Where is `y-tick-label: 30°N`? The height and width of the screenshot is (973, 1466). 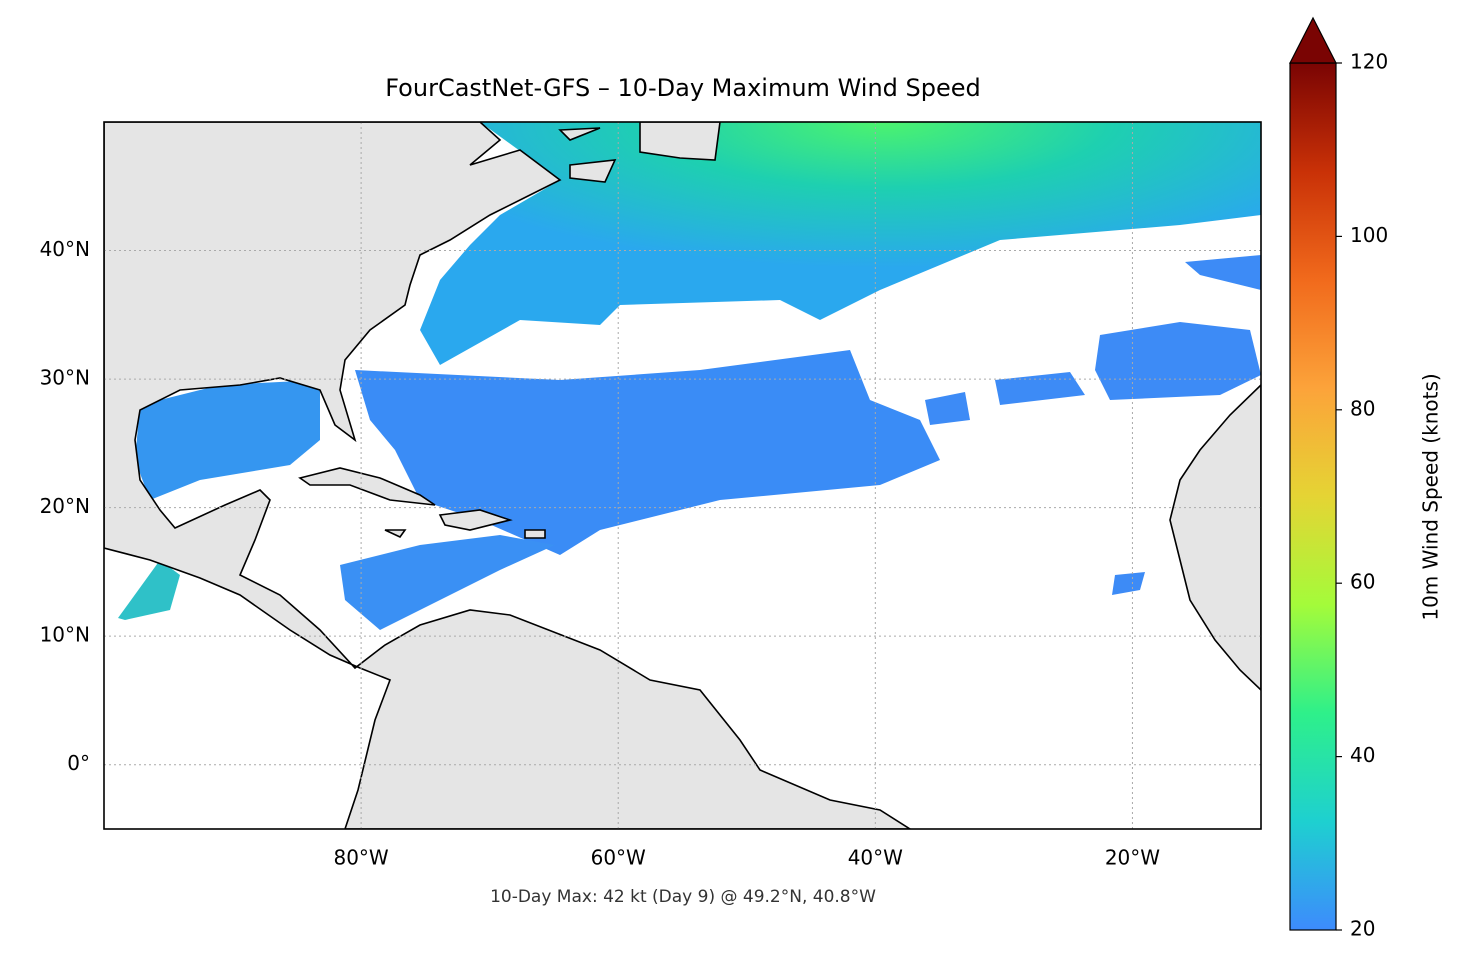
y-tick-label: 30°N is located at coordinates (65, 378).